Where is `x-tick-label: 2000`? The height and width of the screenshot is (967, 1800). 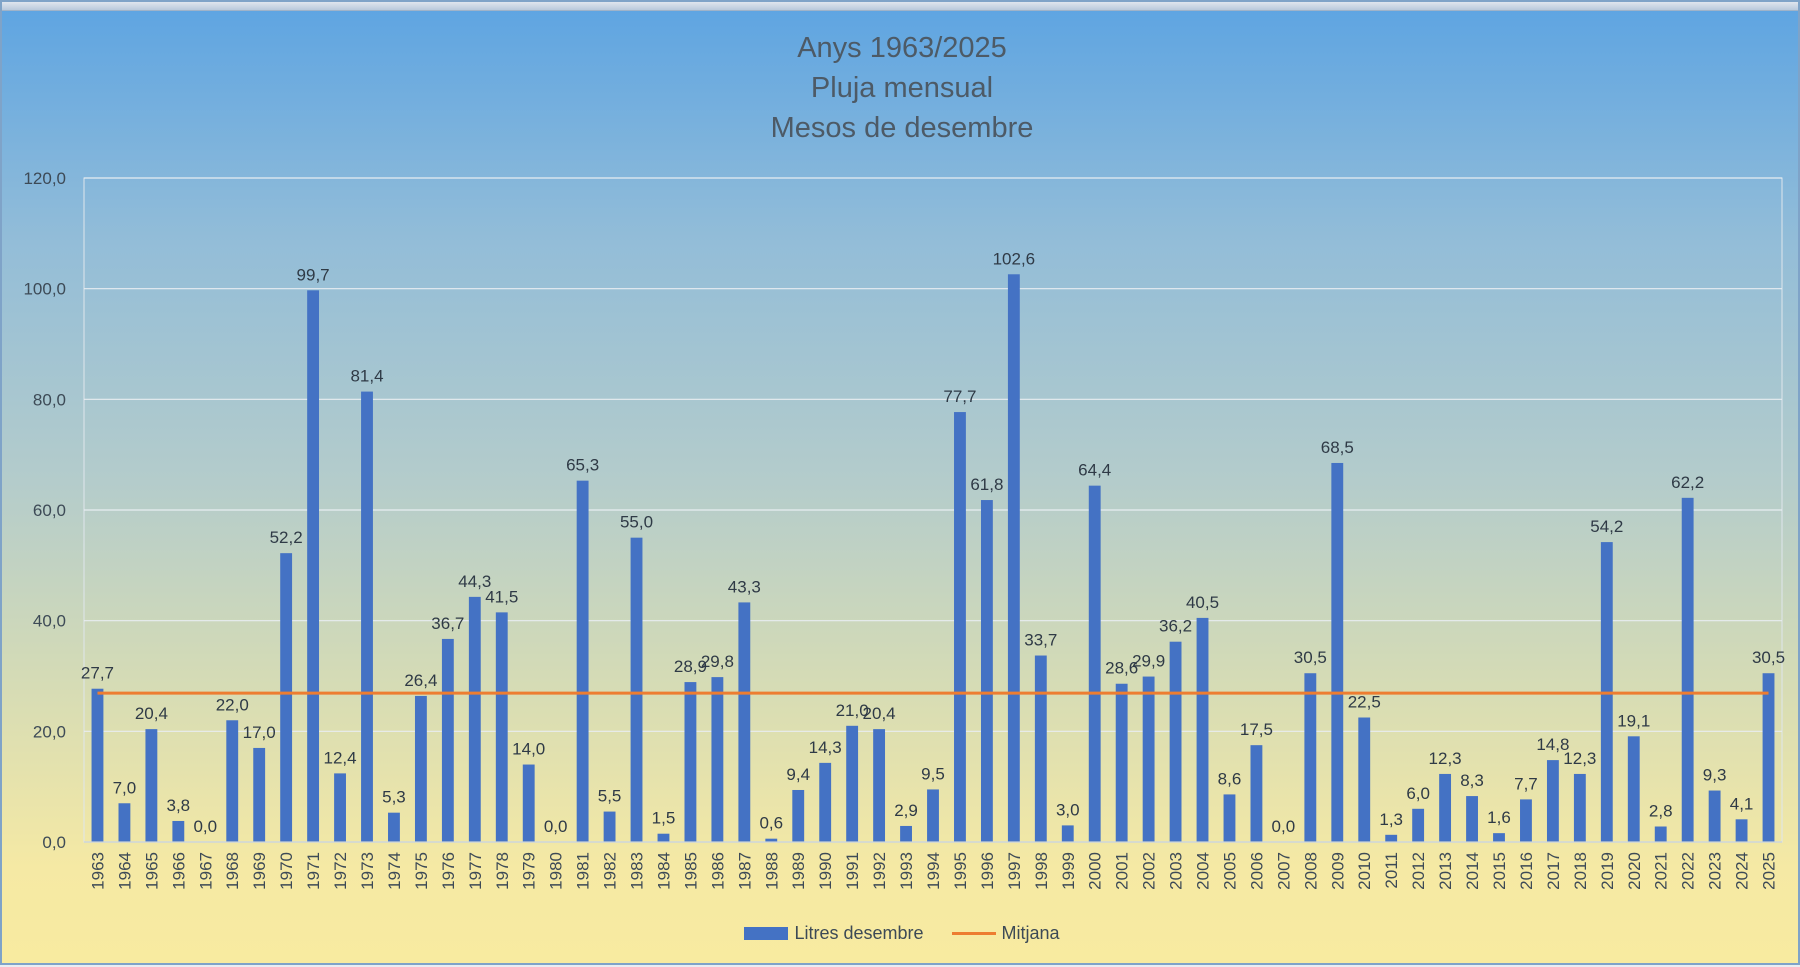
x-tick-label: 2000 is located at coordinates (1095, 871).